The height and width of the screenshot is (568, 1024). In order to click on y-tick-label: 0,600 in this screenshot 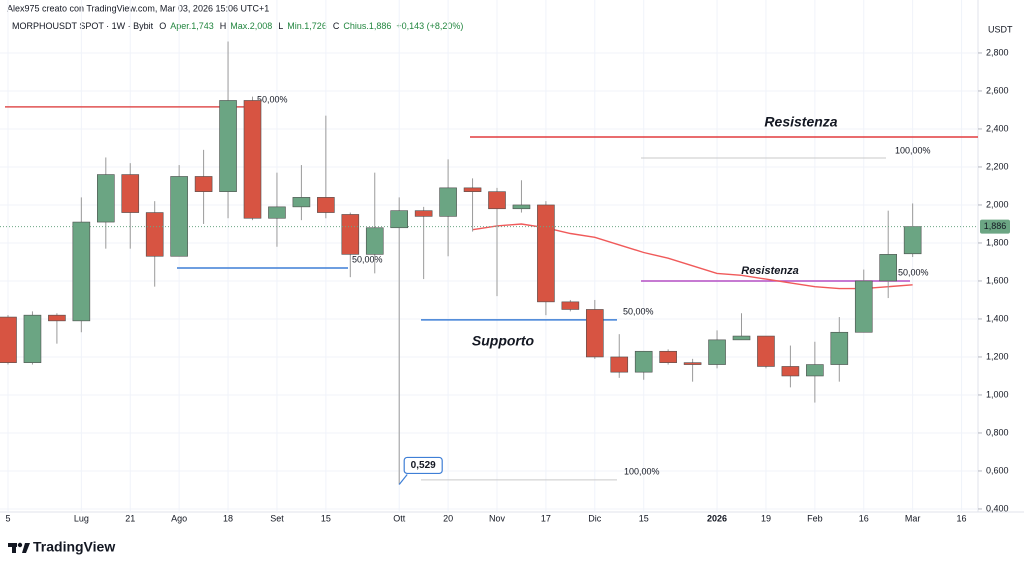, I will do `click(997, 470)`.